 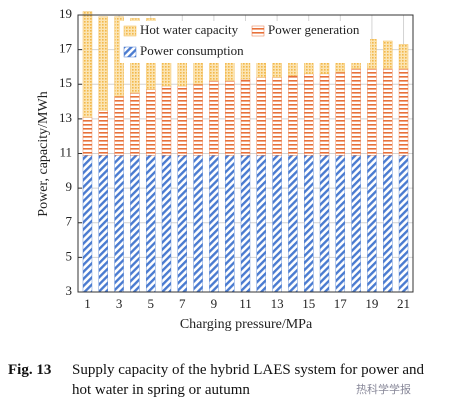 I want to click on x-tick-label: 11, so click(x=245, y=303).